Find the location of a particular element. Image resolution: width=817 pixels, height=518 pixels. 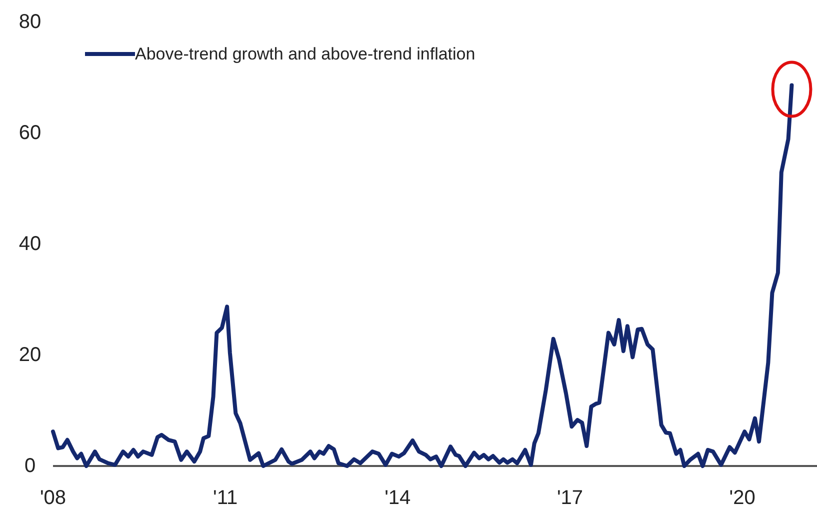

x-tick-label: '14 is located at coordinates (397, 498).